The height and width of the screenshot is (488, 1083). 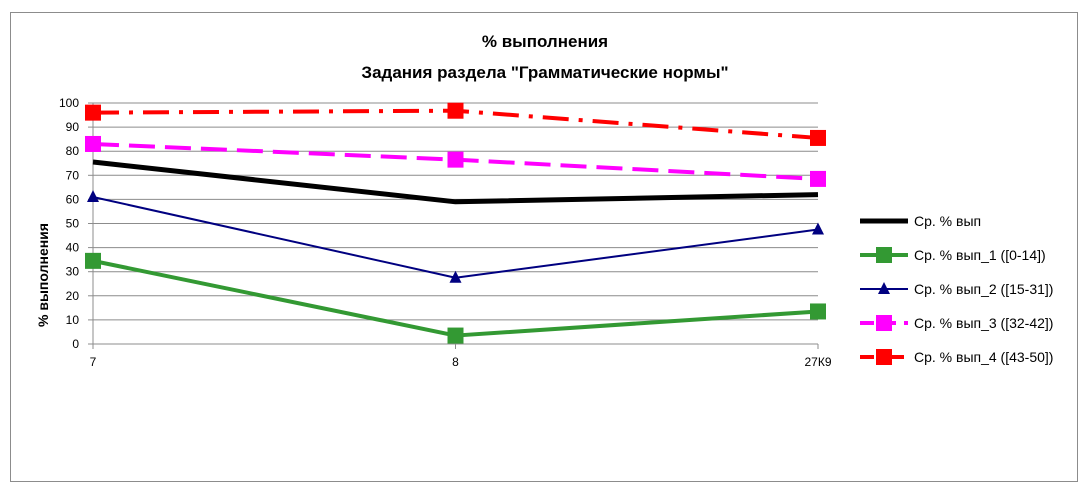 I want to click on y-tick-label: 10, so click(x=73, y=320).